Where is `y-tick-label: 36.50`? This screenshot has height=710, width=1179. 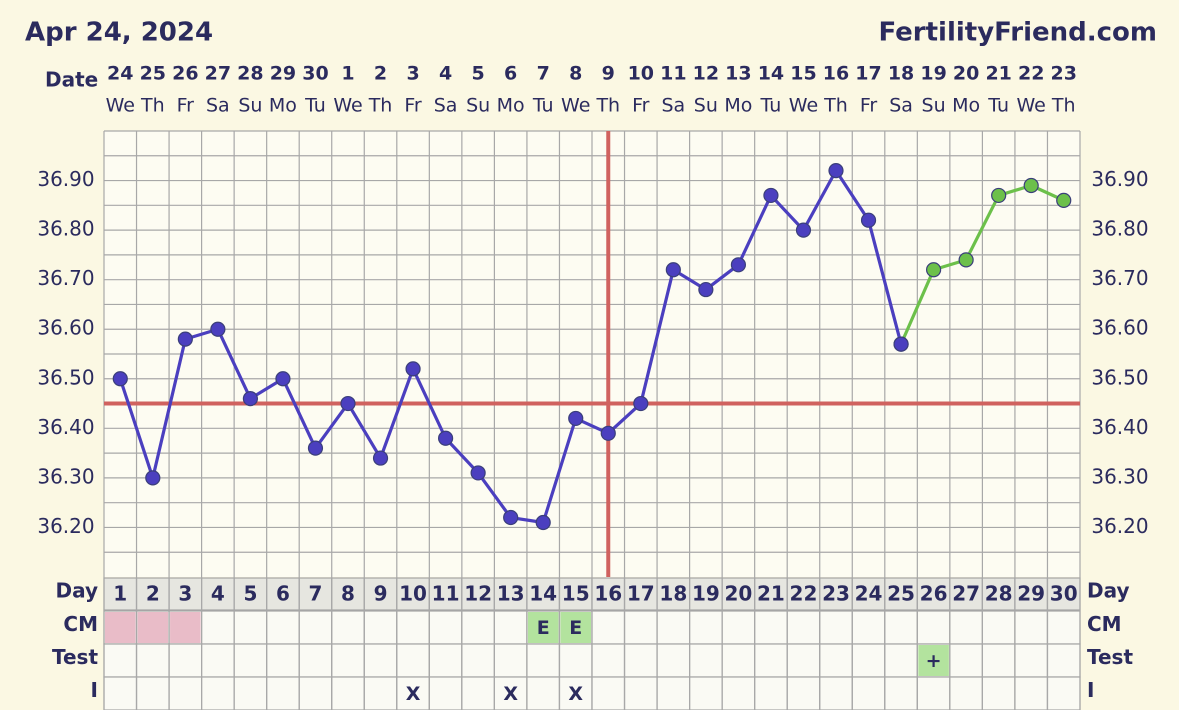
y-tick-label: 36.50 is located at coordinates (65, 377).